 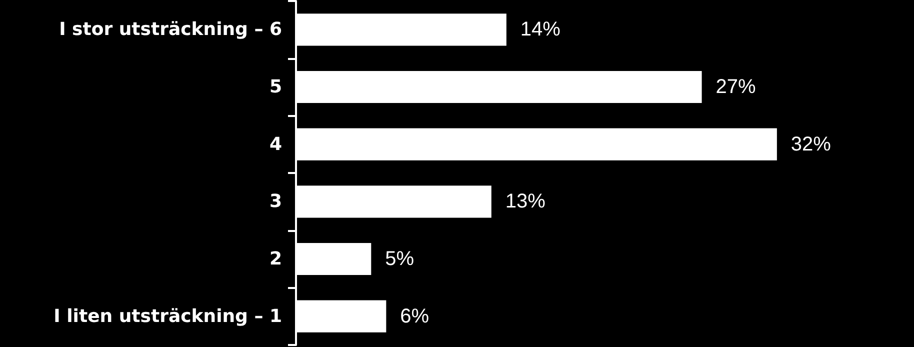 What do you see at coordinates (525, 201) in the screenshot?
I see `data-label: 13%` at bounding box center [525, 201].